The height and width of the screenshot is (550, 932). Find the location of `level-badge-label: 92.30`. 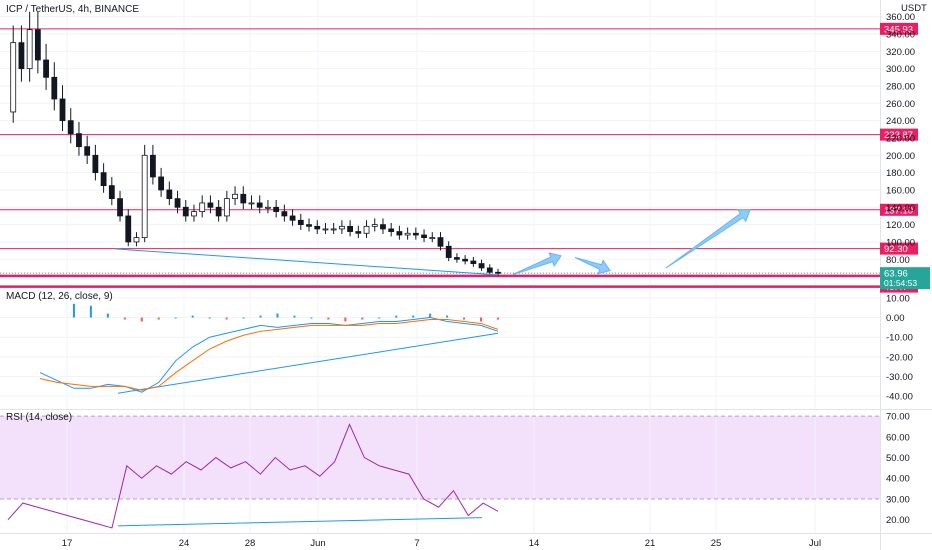

level-badge-label: 92.30 is located at coordinates (896, 249).